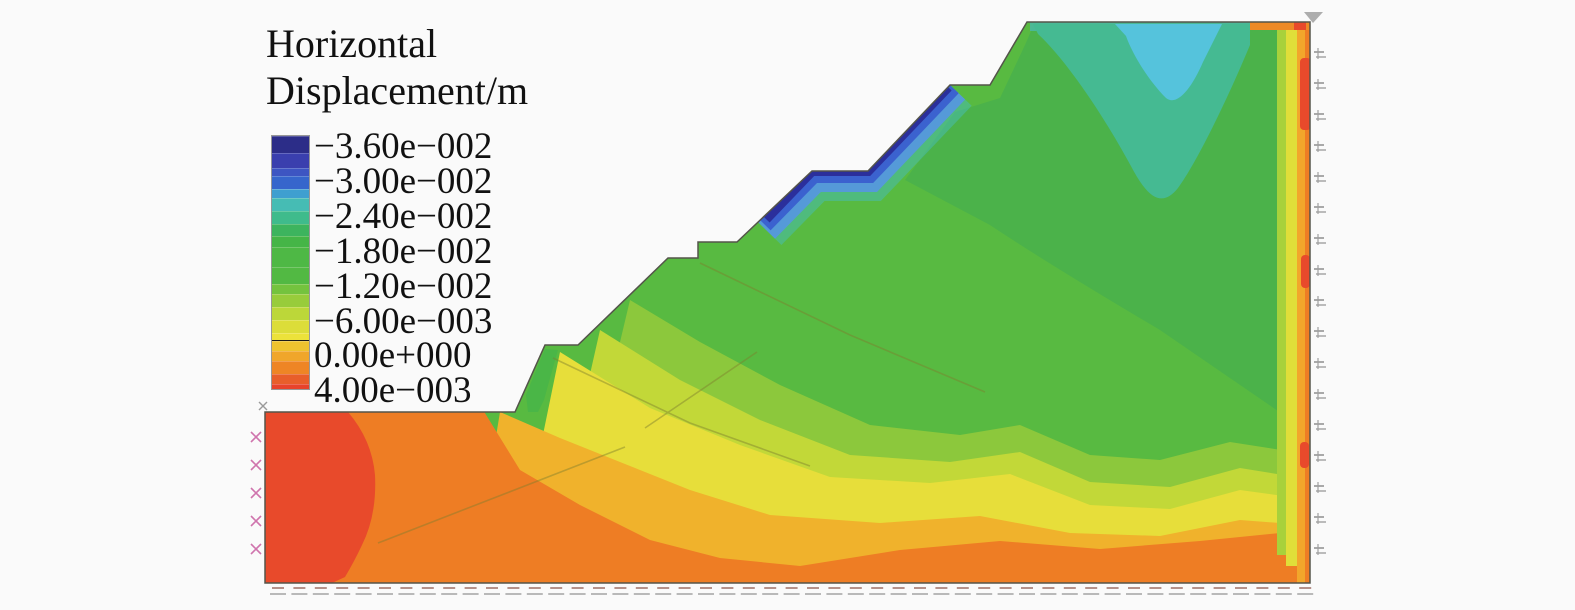 This screenshot has height=610, width=1575. Describe the element at coordinates (397, 90) in the screenshot. I see `legend-title-line2: Displacement/m` at that location.